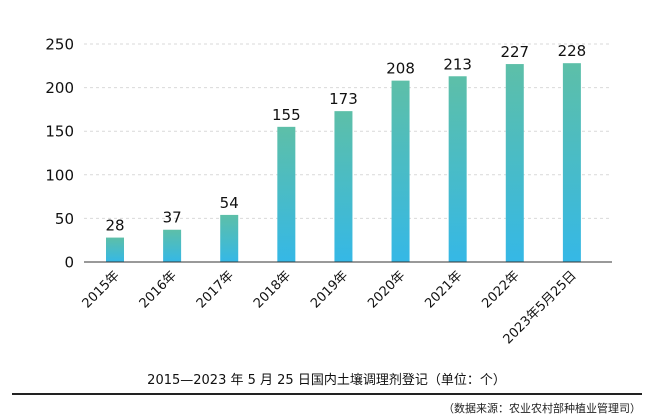 The image size is (653, 419). I want to click on data-label: 28, so click(114, 226).